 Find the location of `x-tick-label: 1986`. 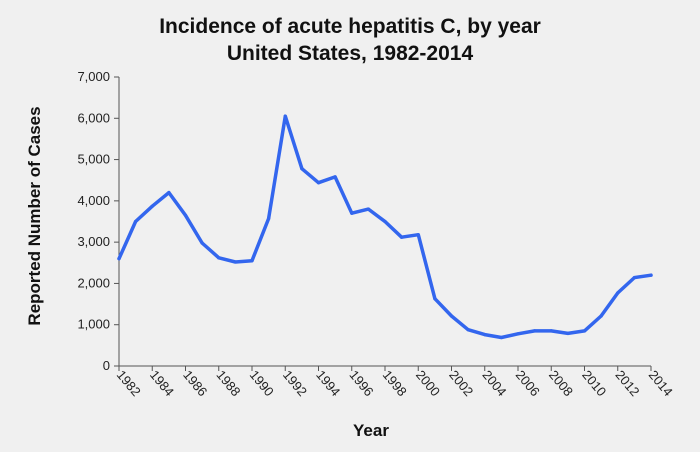

x-tick-label: 1986 is located at coordinates (195, 383).